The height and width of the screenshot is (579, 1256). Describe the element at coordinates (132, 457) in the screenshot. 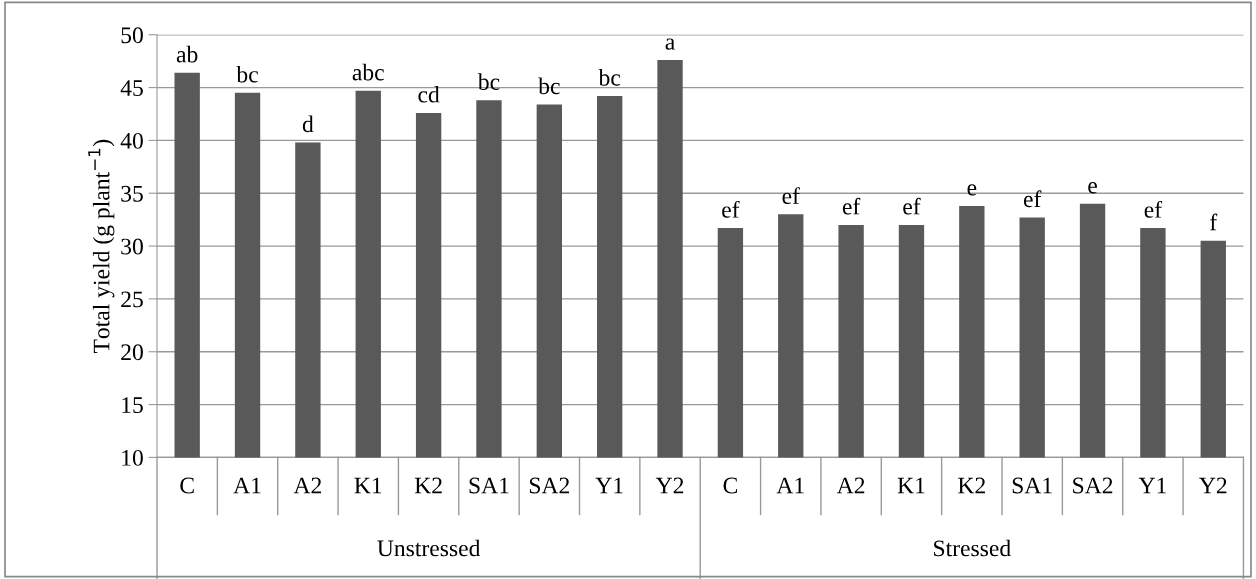

I see `y-tick-label: 10` at that location.